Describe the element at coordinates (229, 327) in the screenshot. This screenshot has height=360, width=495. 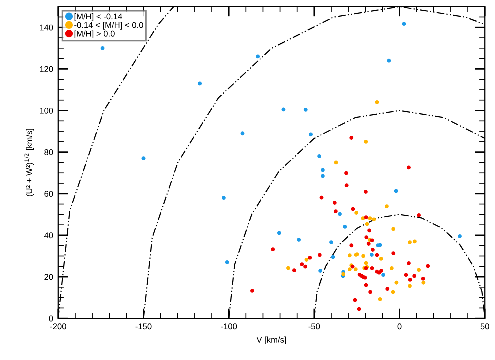
I see `x-tick-label: -100` at that location.